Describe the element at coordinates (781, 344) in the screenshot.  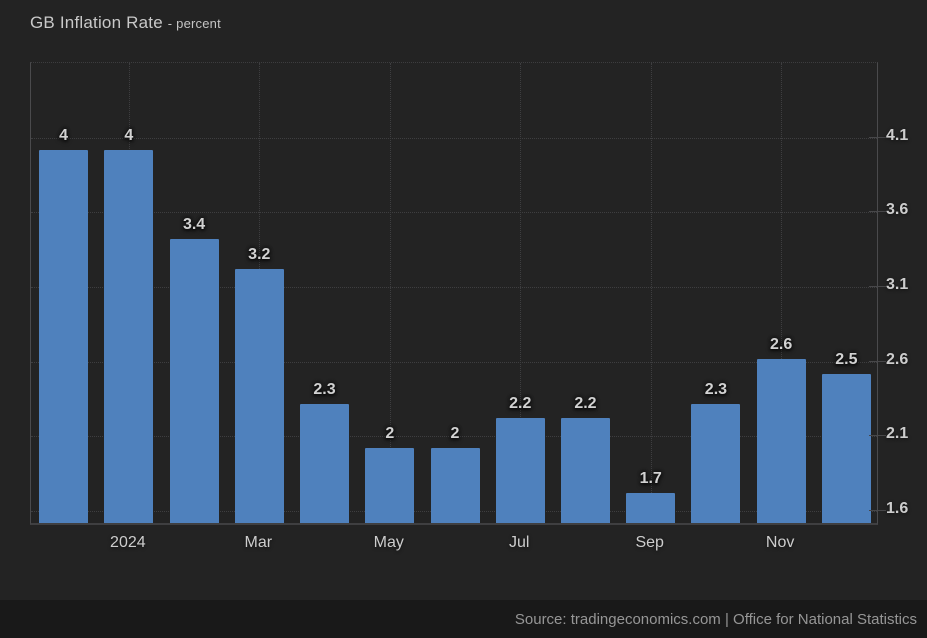
I see `bar-value-label: 2.6` at that location.